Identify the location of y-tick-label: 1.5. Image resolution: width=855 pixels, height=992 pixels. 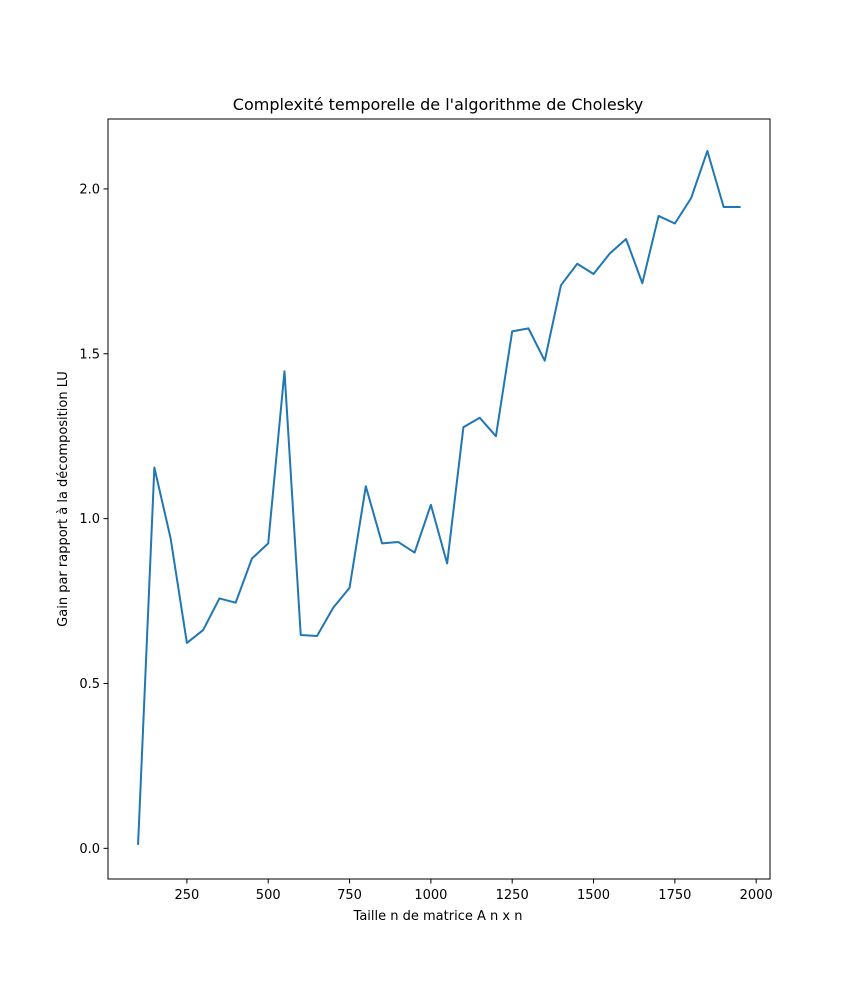
(89, 354).